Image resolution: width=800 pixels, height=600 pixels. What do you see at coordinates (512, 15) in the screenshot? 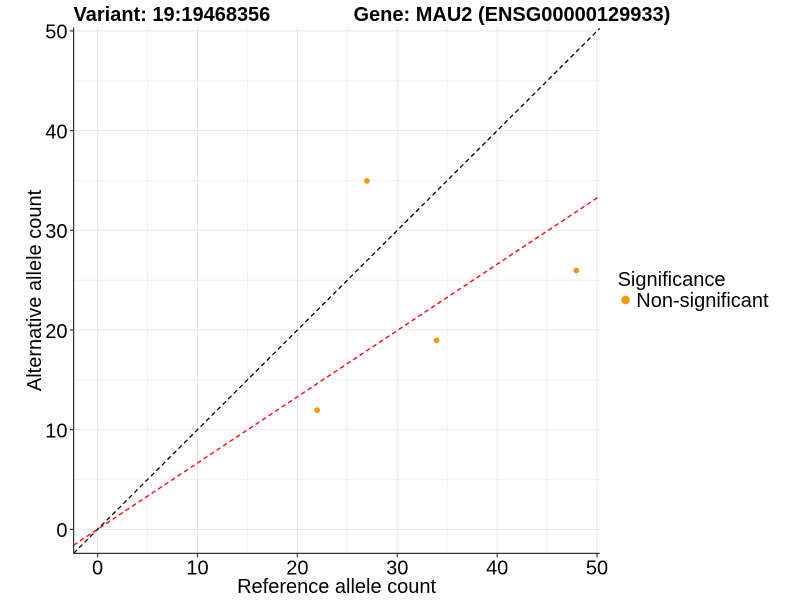
I see `svg-text: Gene: MAU2 (ENSG00000129933)` at bounding box center [512, 15].